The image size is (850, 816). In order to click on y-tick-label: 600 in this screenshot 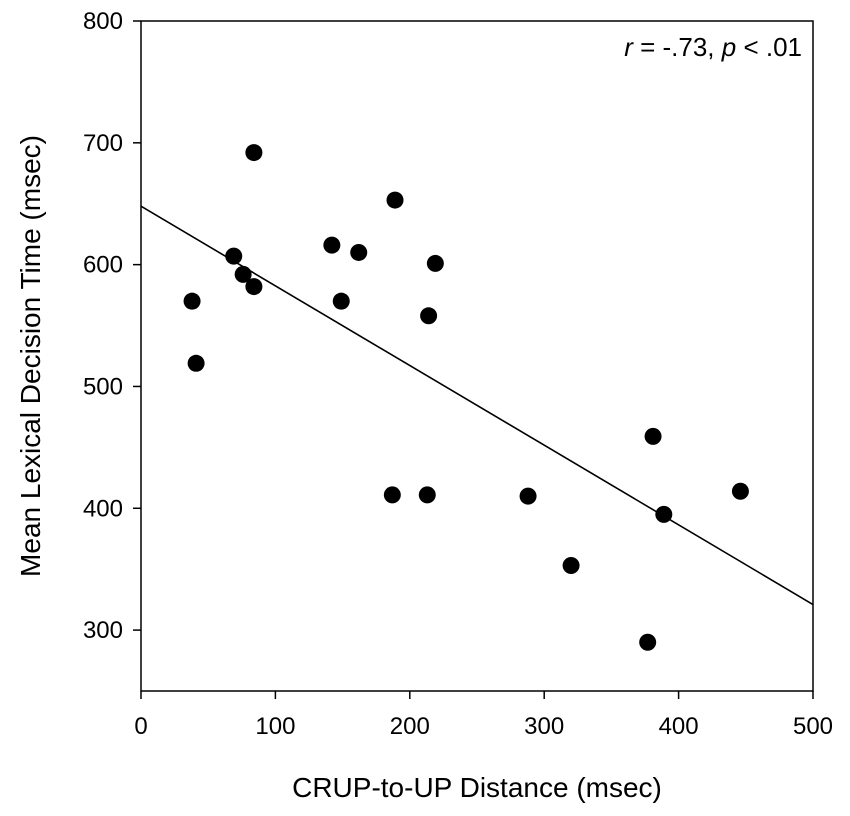, I will do `click(103, 265)`.